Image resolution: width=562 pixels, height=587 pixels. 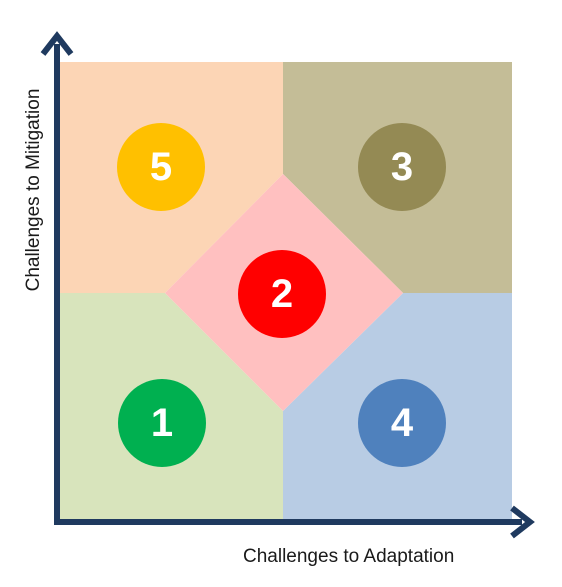 What do you see at coordinates (161, 167) in the screenshot?
I see `label-5: 5` at bounding box center [161, 167].